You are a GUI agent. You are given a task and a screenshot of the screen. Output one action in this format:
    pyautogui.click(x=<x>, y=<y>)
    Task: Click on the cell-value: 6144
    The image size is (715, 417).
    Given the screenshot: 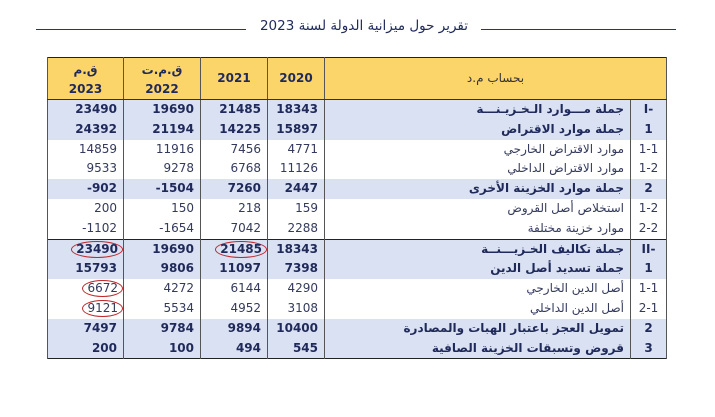 What is the action you would take?
    pyautogui.click(x=245, y=288)
    